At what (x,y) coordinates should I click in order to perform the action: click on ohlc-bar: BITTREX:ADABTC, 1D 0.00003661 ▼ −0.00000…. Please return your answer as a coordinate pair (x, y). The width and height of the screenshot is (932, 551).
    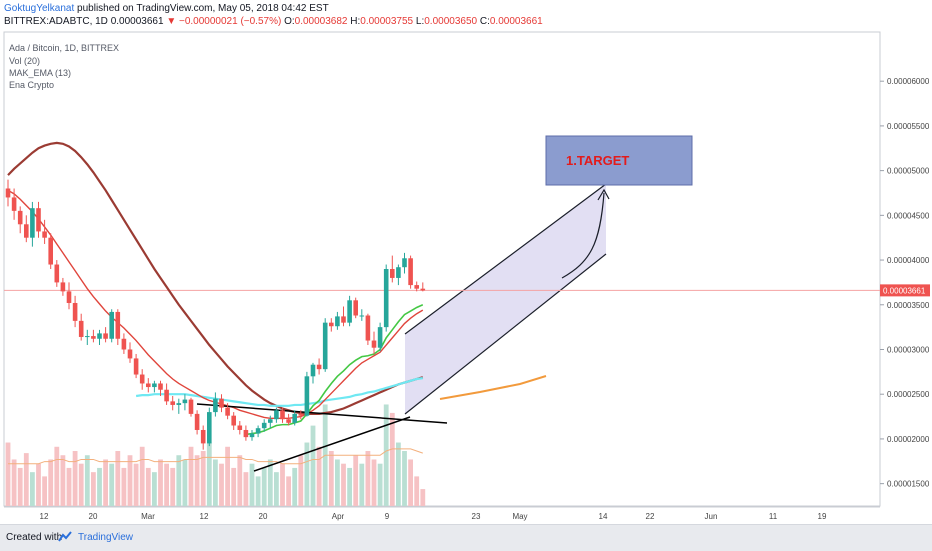
    Looking at the image, I should click on (273, 21).